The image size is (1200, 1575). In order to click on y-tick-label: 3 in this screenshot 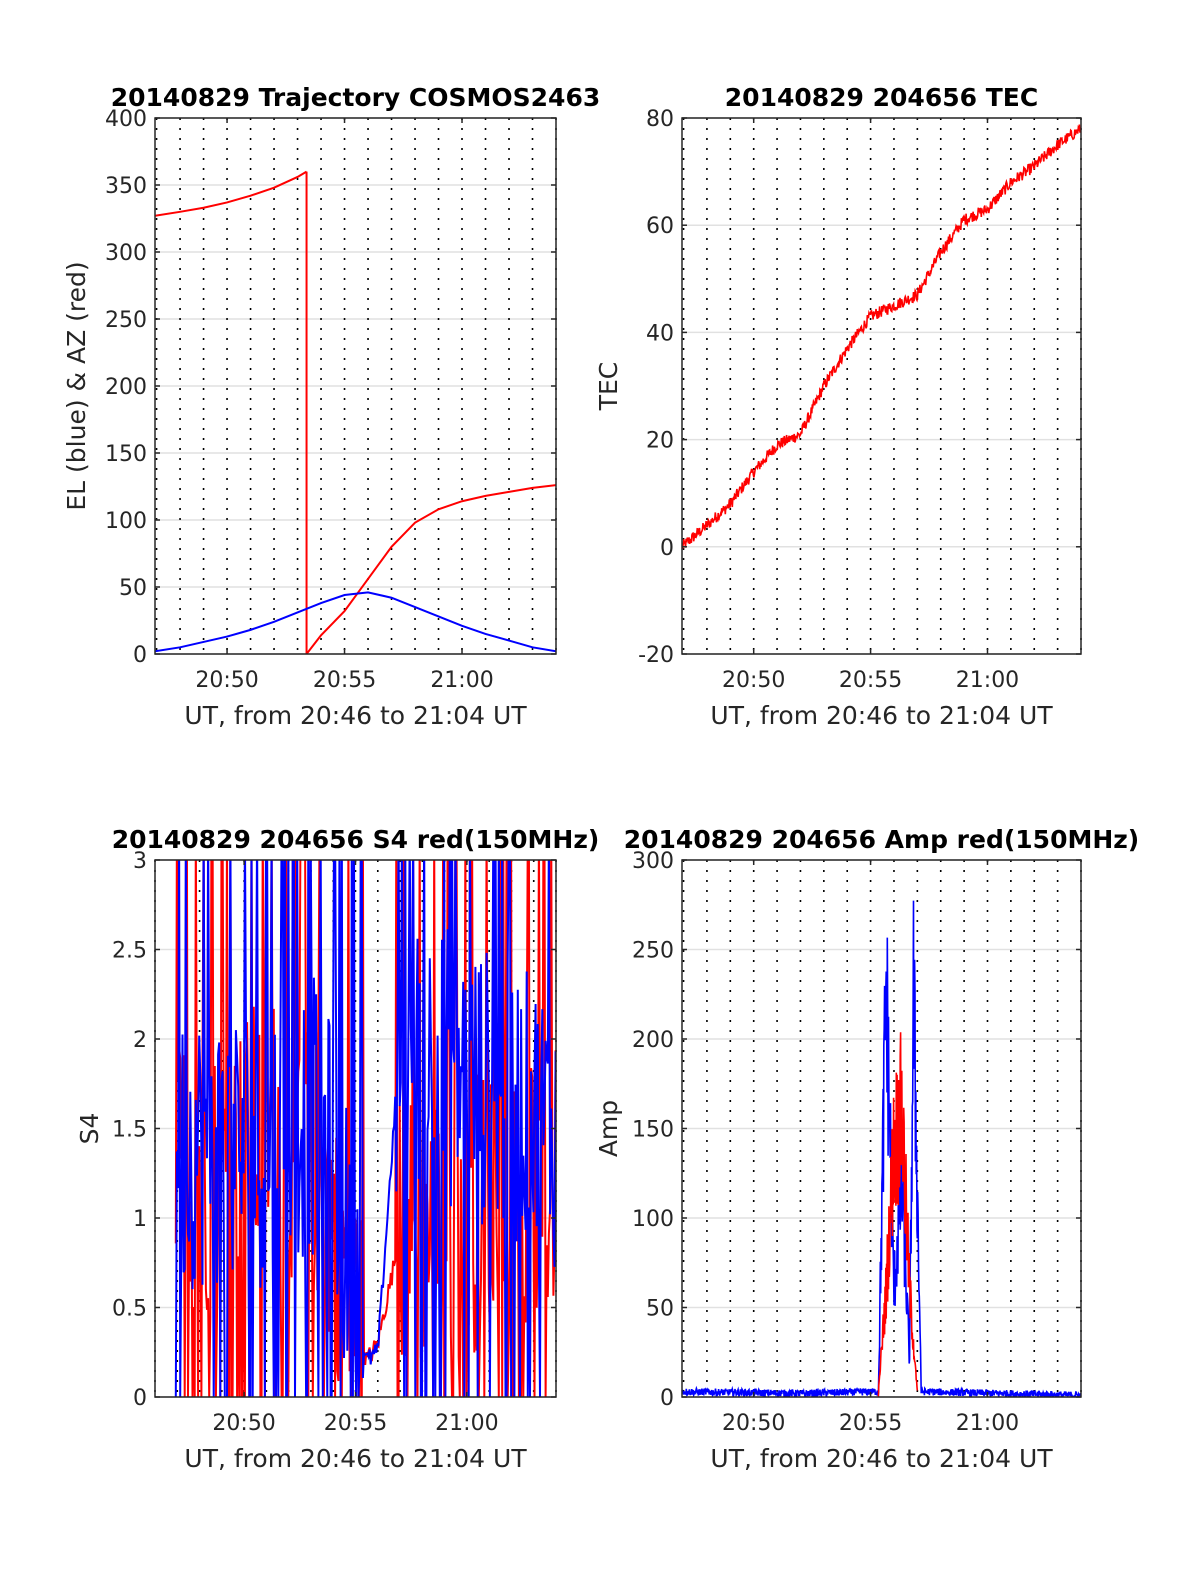, I will do `click(140, 861)`.